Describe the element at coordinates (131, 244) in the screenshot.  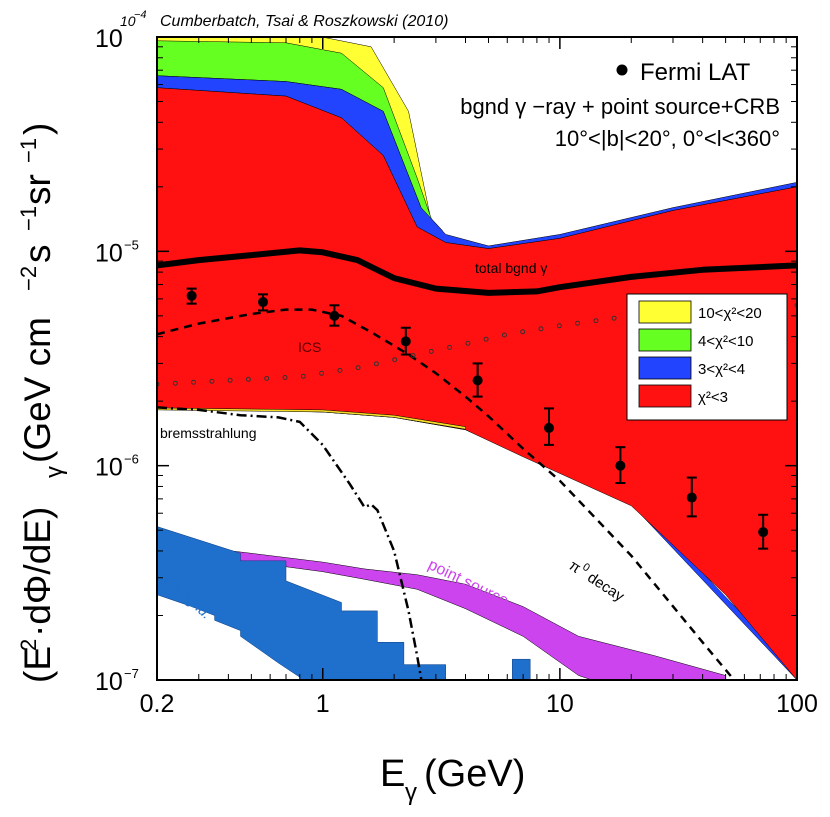
I see `y-tick-label-exp: −5` at that location.